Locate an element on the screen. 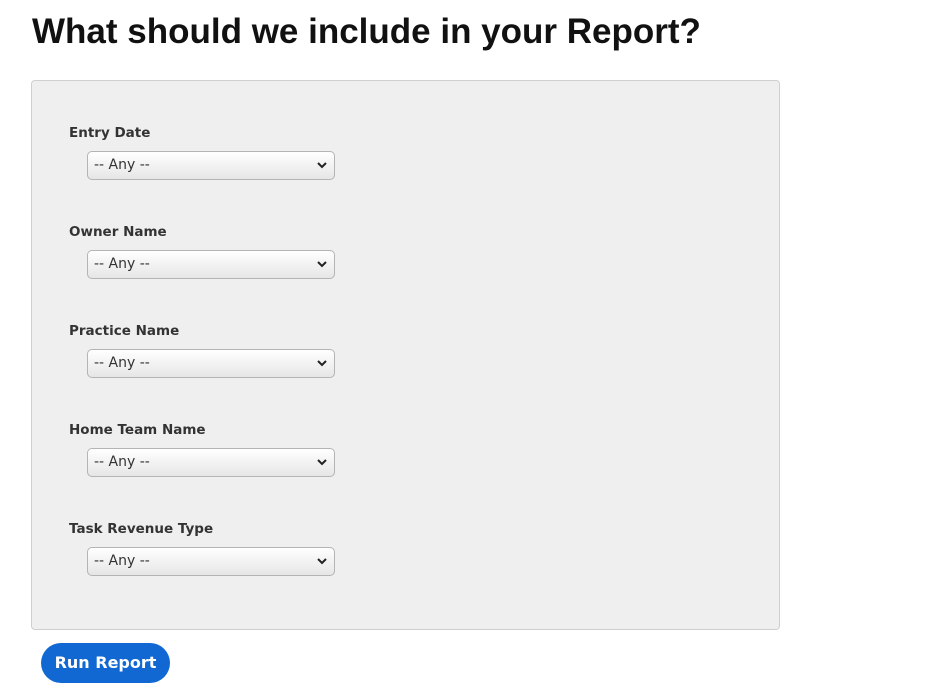 This screenshot has width=941, height=699. practice-name-select: -- Any -- is located at coordinates (211, 363).